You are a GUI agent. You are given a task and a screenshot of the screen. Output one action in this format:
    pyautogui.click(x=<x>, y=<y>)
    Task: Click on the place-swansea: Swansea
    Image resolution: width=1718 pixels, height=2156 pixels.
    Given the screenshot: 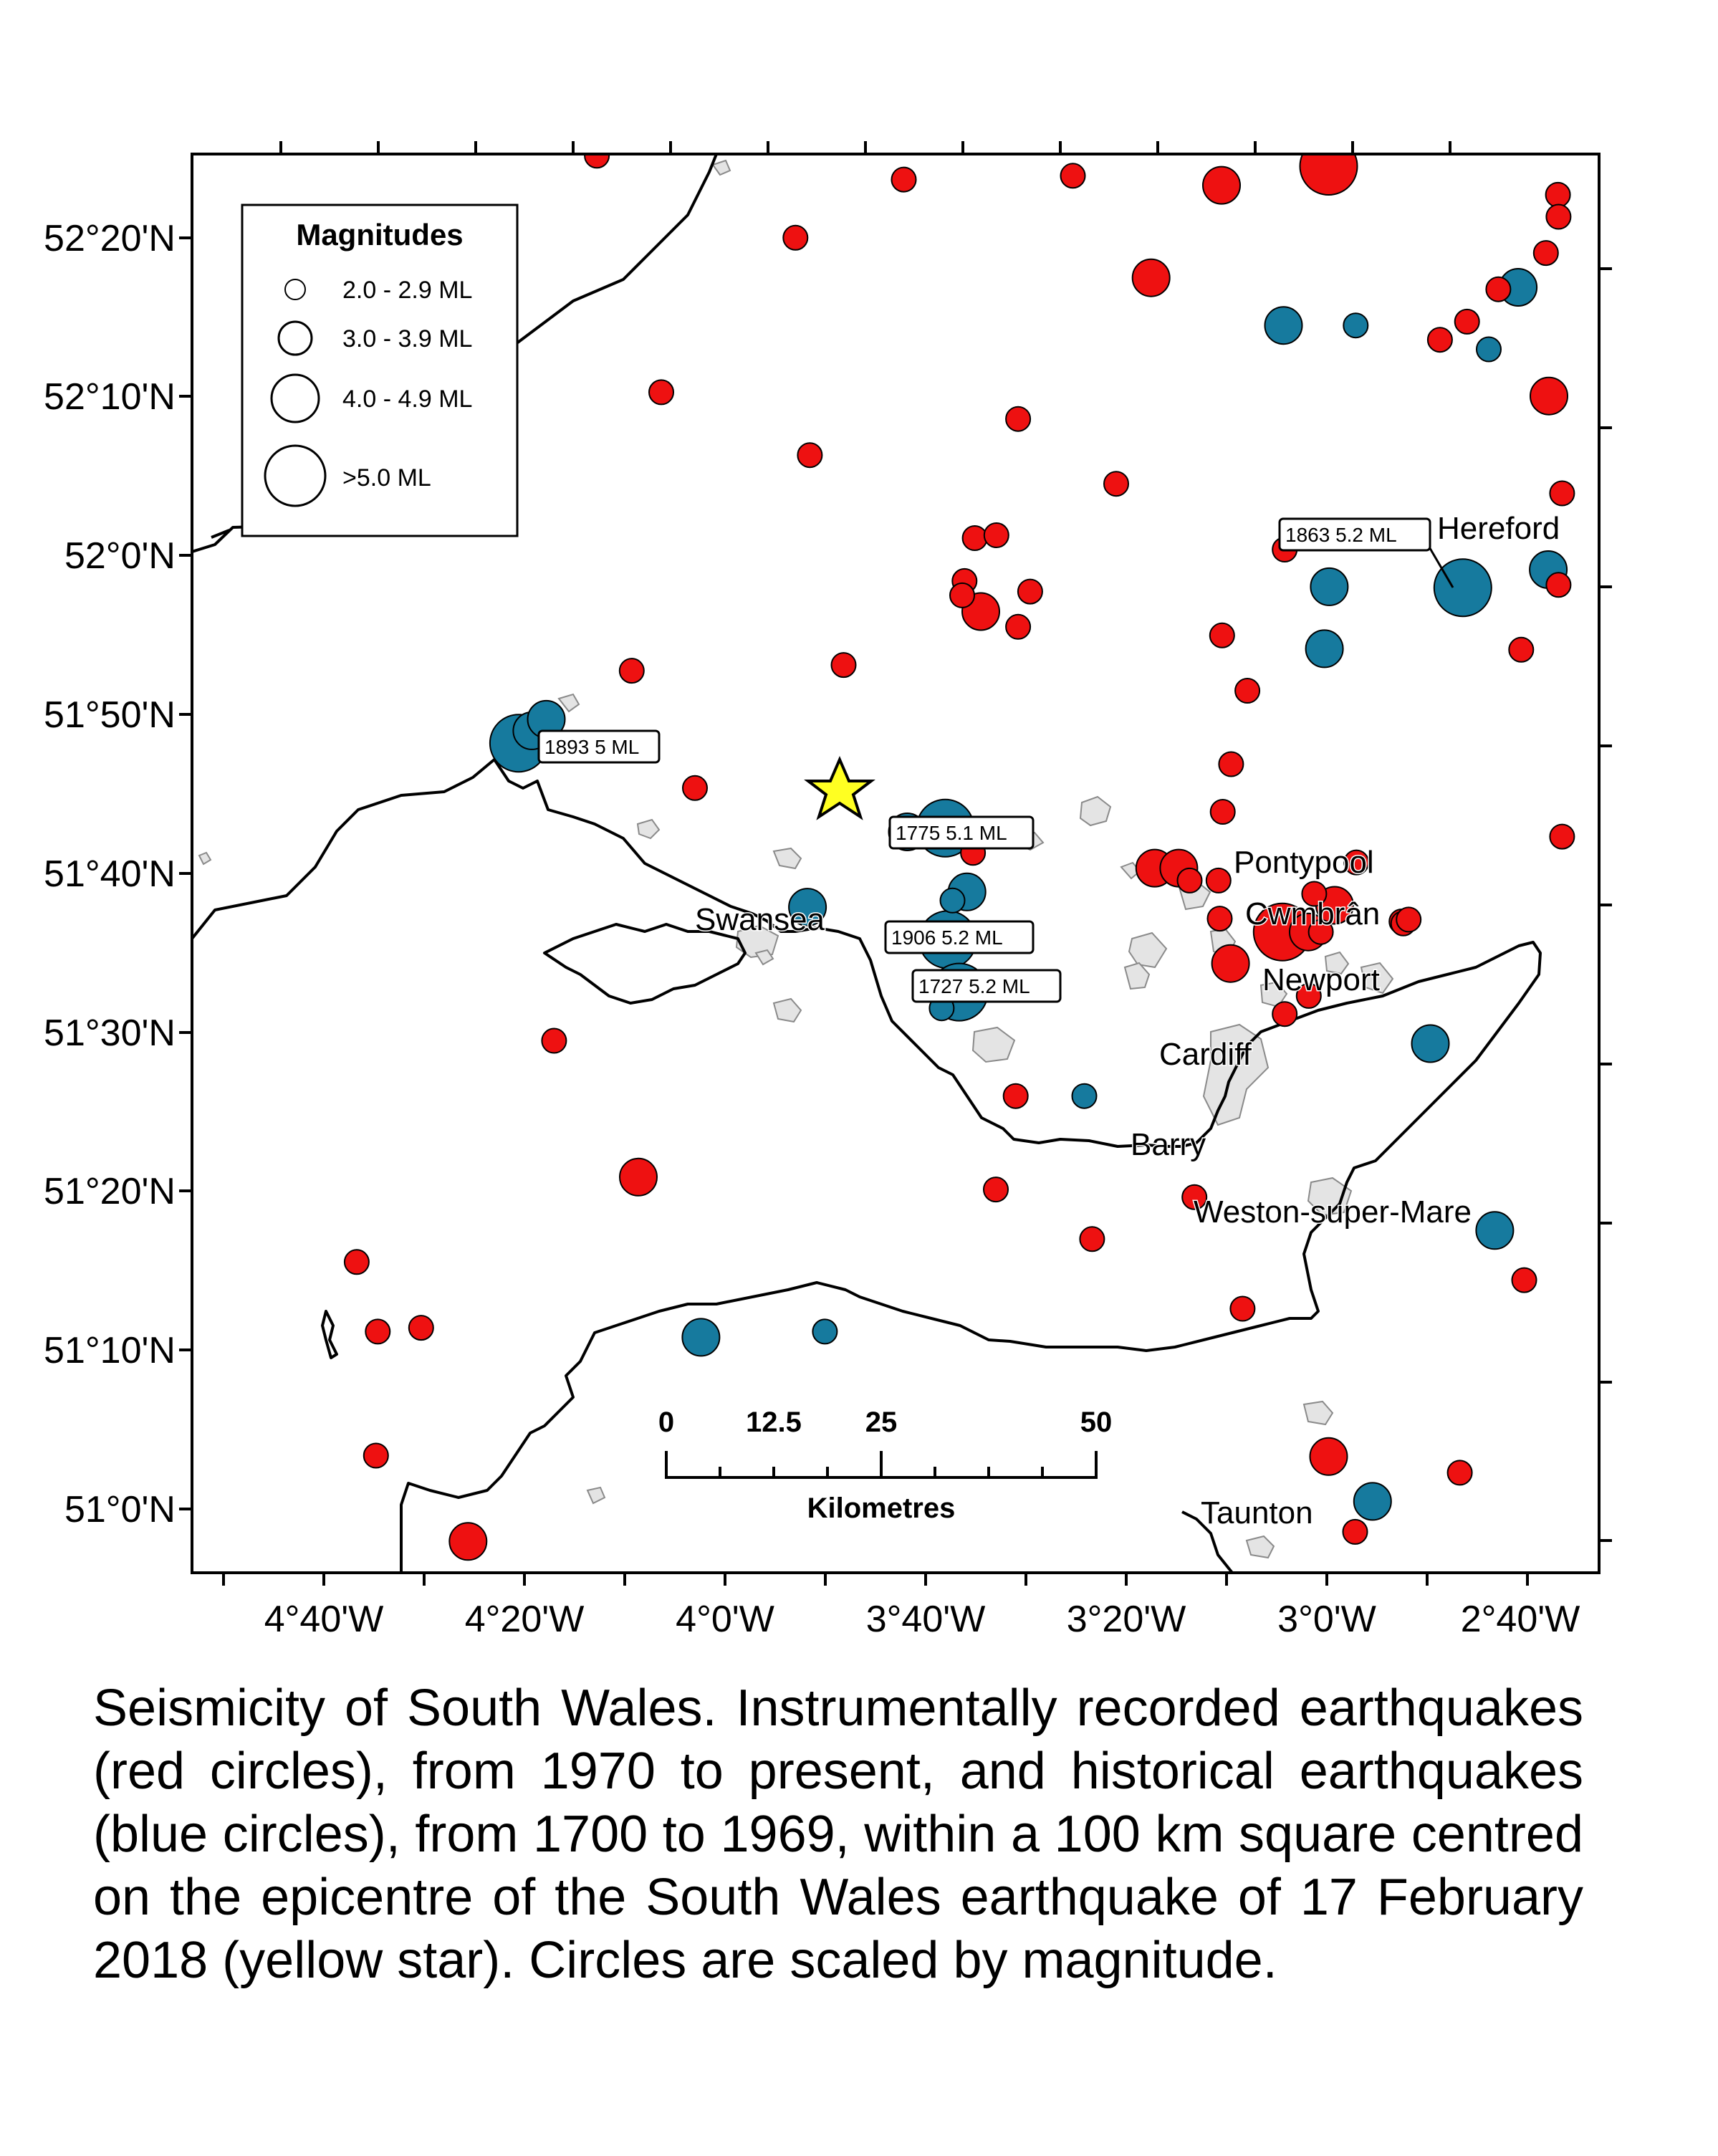 What is the action you would take?
    pyautogui.click(x=760, y=919)
    